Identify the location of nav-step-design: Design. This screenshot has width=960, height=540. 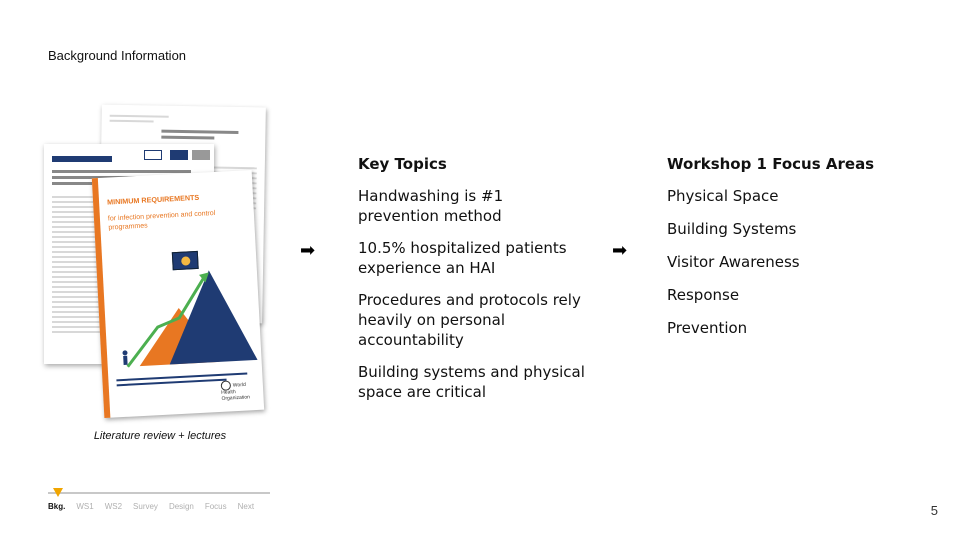
(181, 506).